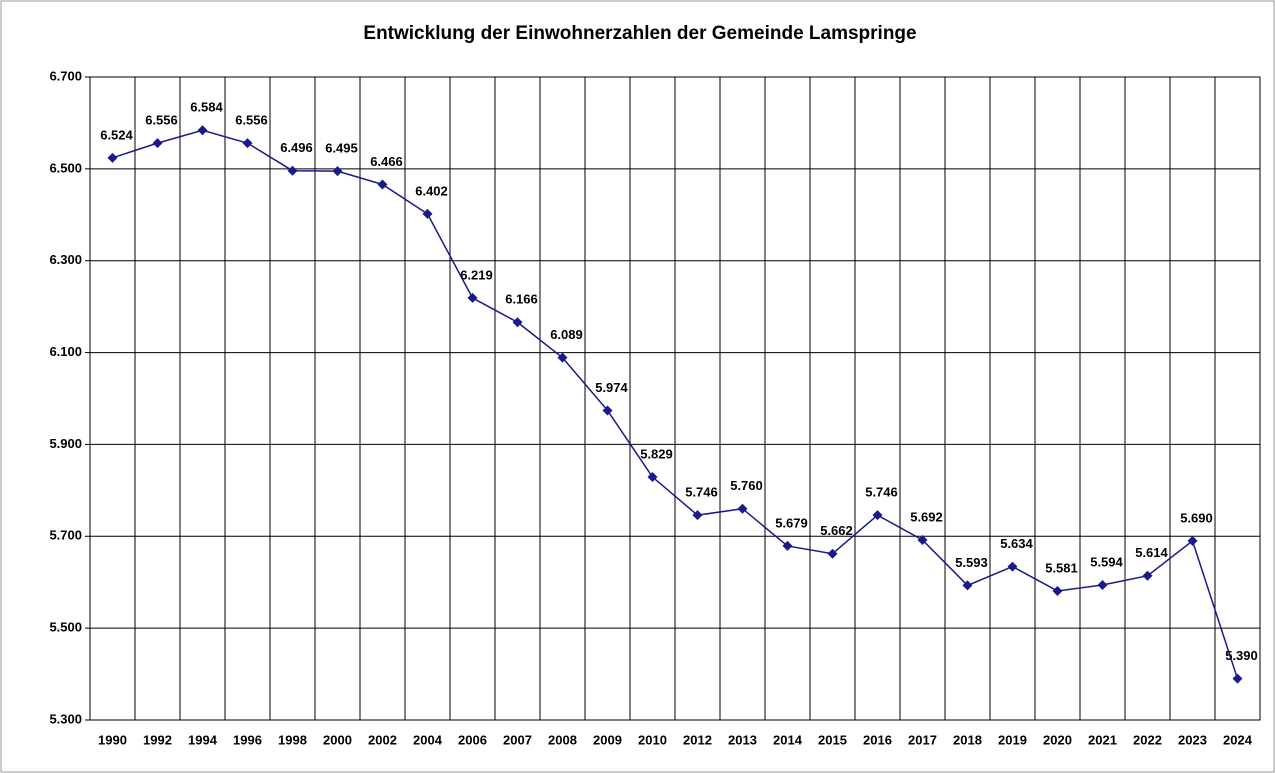  I want to click on x-tick-label: 2013, so click(742, 739).